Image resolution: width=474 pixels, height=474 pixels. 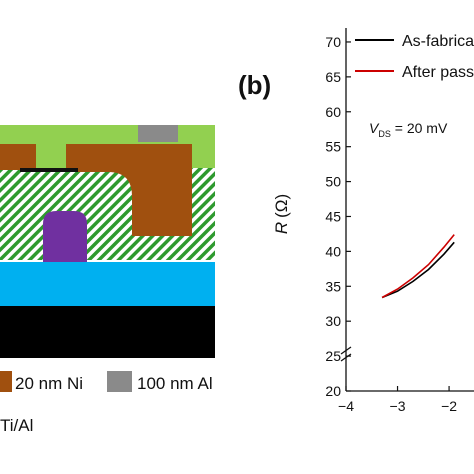 I want to click on al-pad, so click(x=158, y=133).